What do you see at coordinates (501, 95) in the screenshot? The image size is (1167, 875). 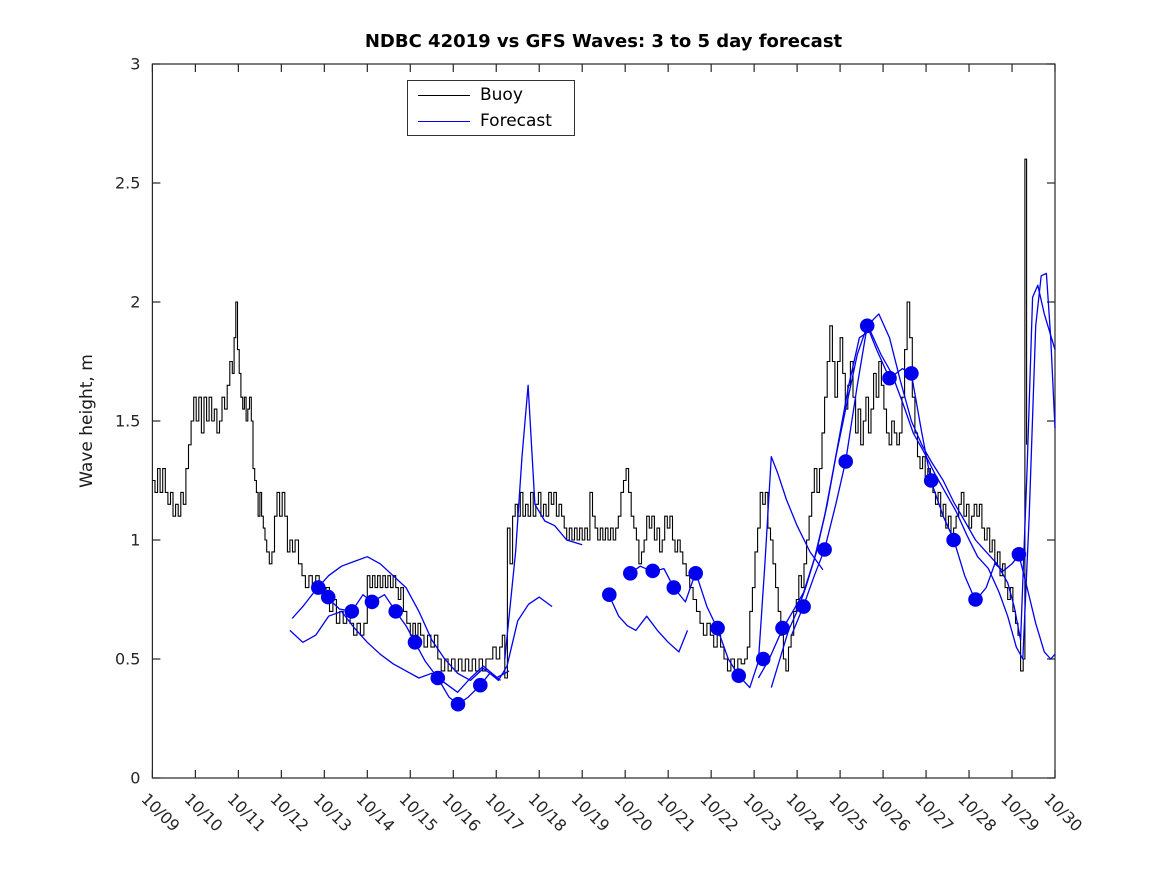 I see `legend-label-buoy: Buoy` at bounding box center [501, 95].